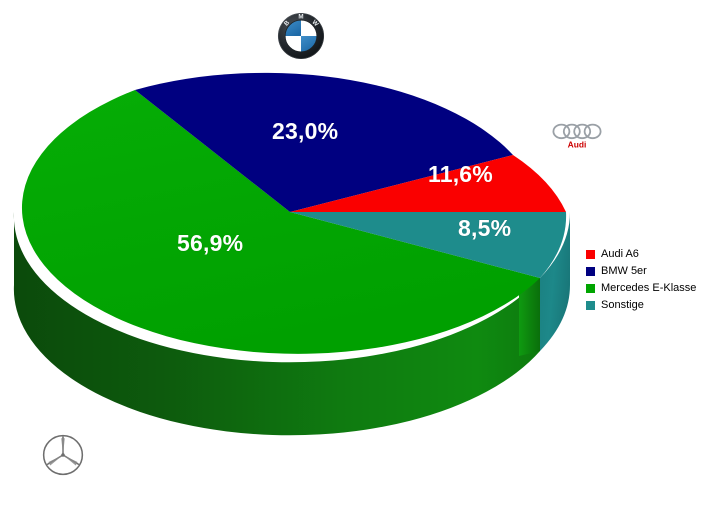  Describe the element at coordinates (577, 144) in the screenshot. I see `audi-wordmark: Audi` at that location.